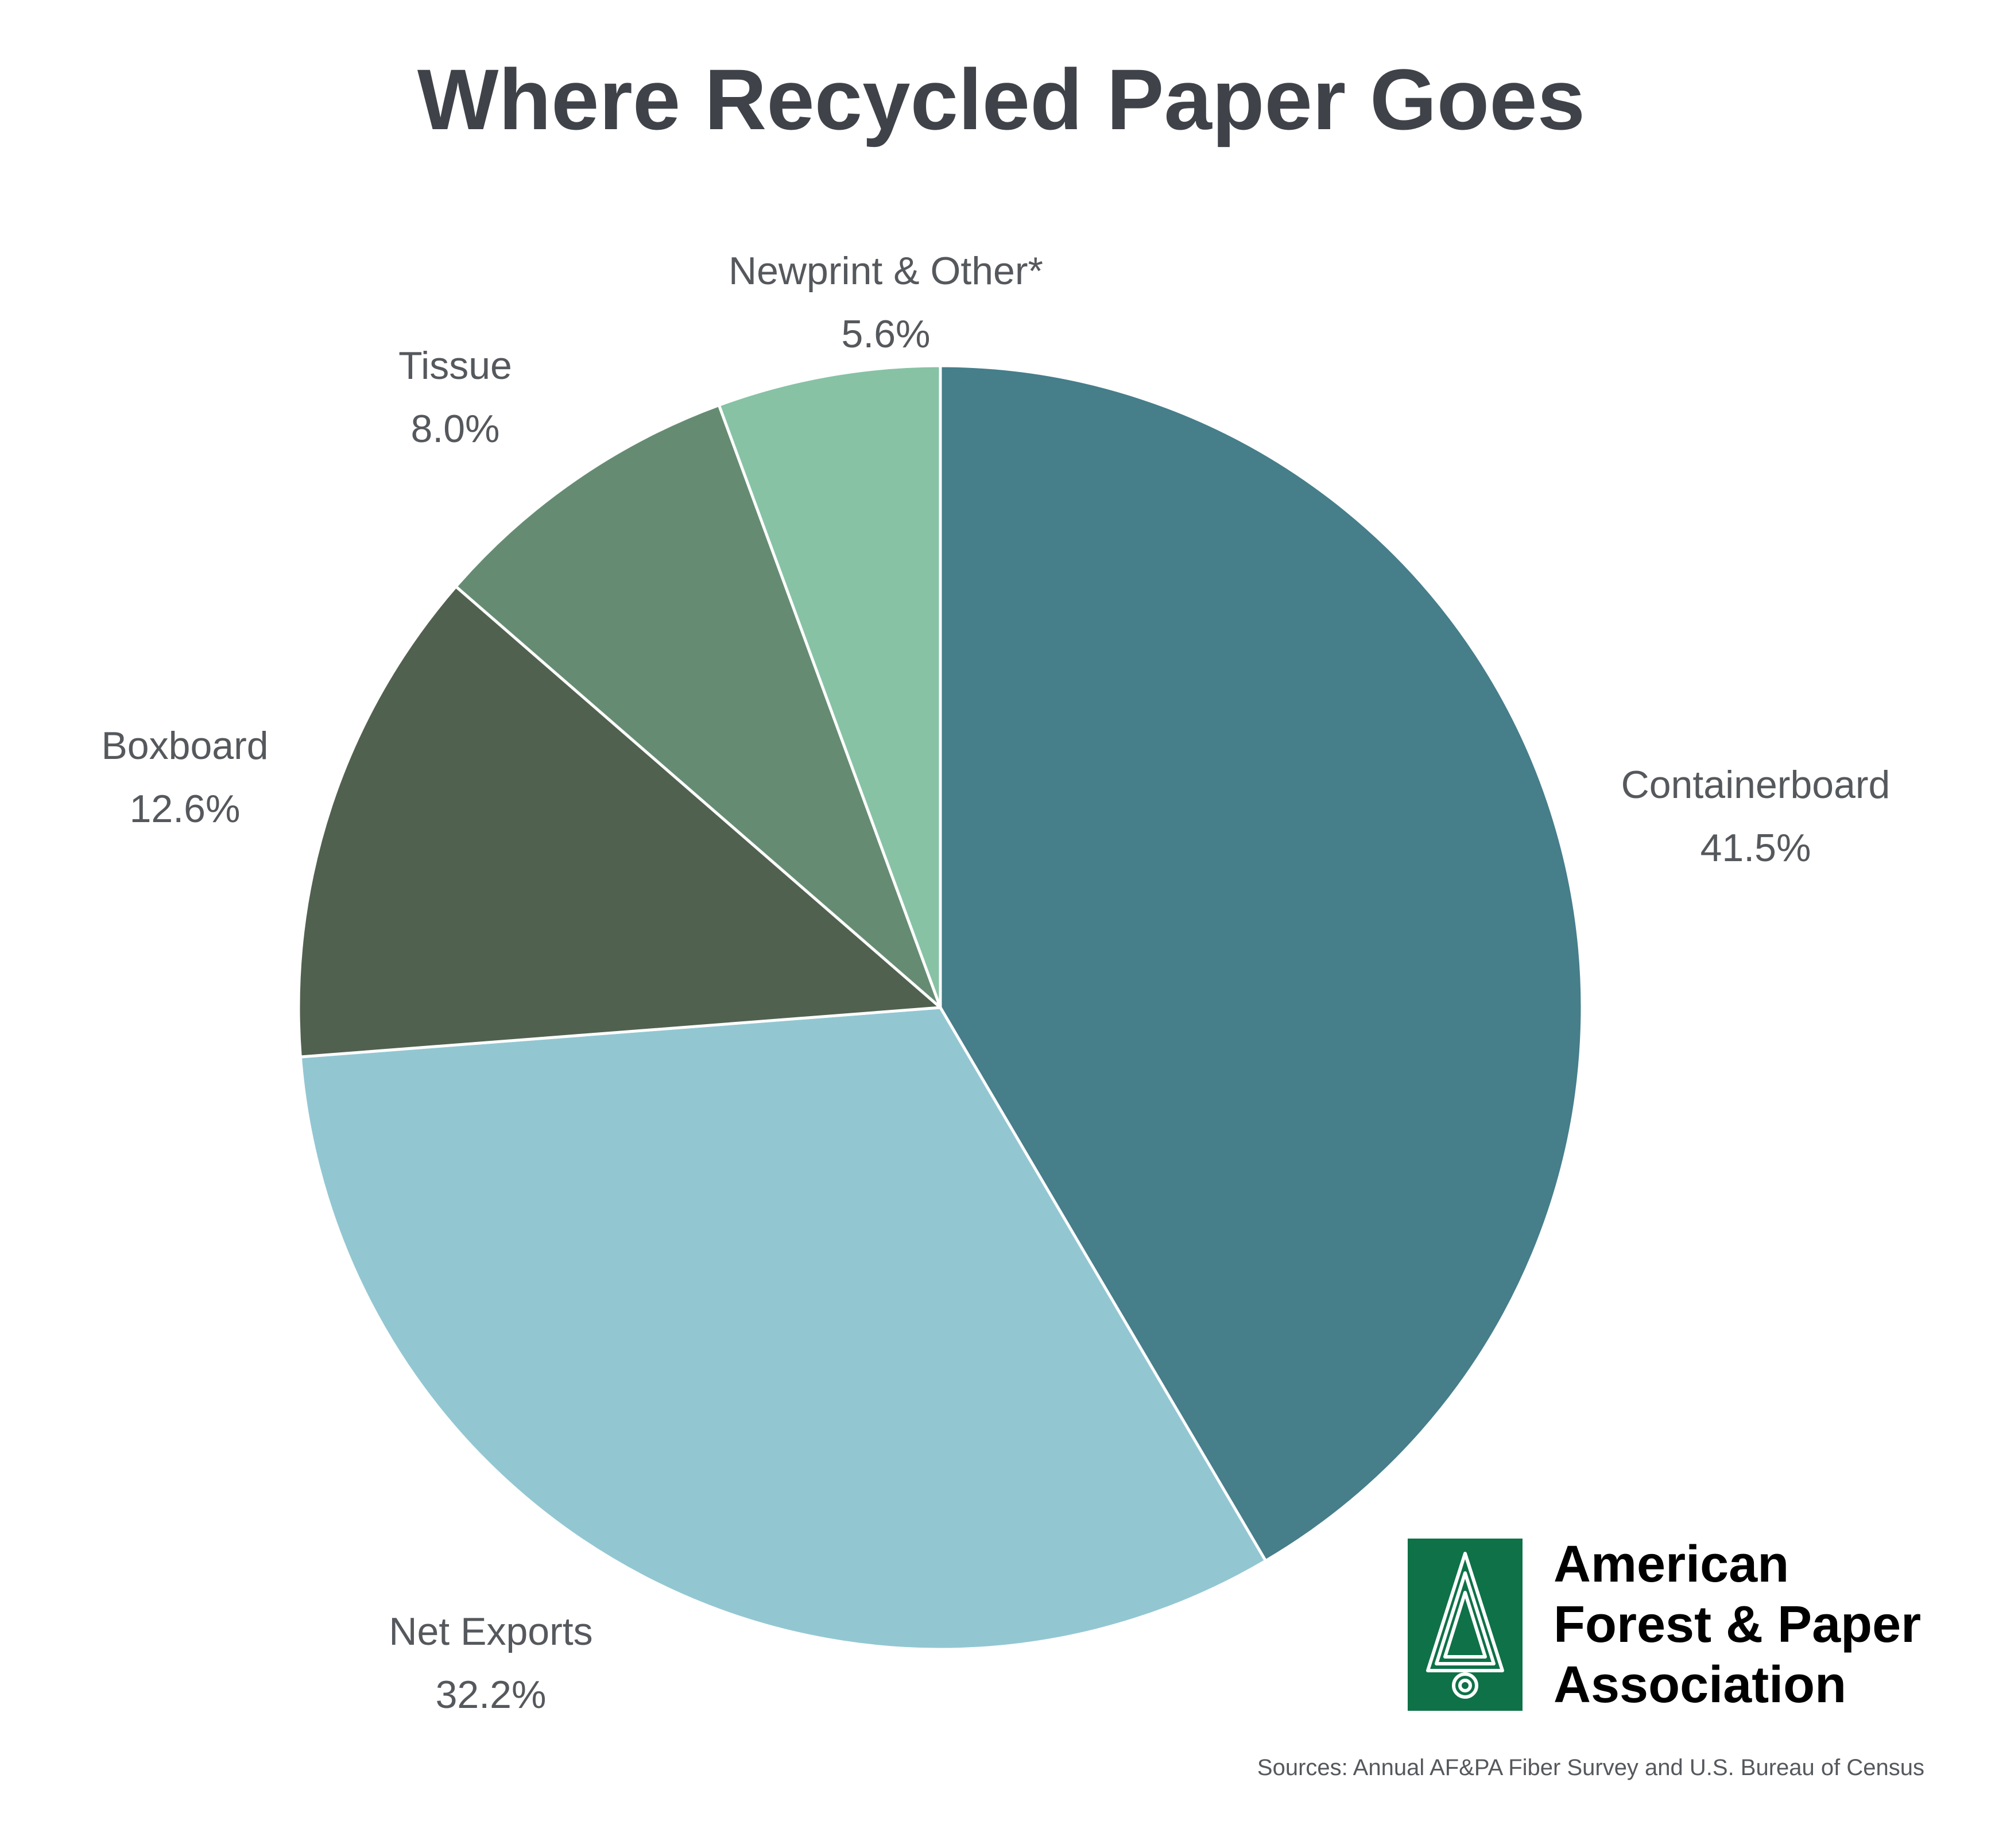 The image size is (1995, 1848). Describe the element at coordinates (886, 271) in the screenshot. I see `slice-label-newprint-other: Newprint & Other*` at that location.